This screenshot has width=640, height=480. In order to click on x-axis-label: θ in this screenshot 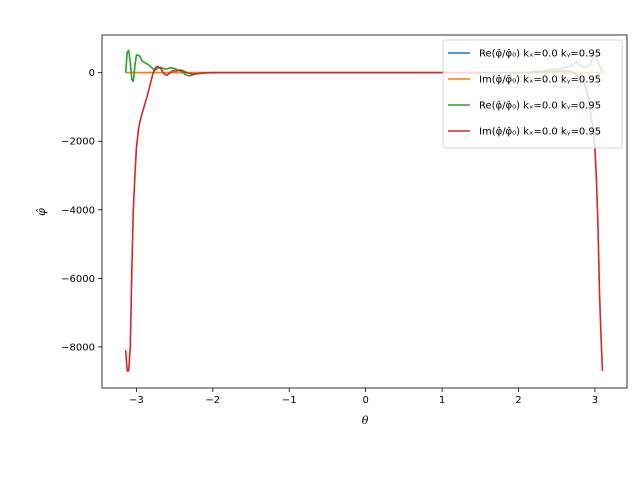, I will do `click(365, 420)`.